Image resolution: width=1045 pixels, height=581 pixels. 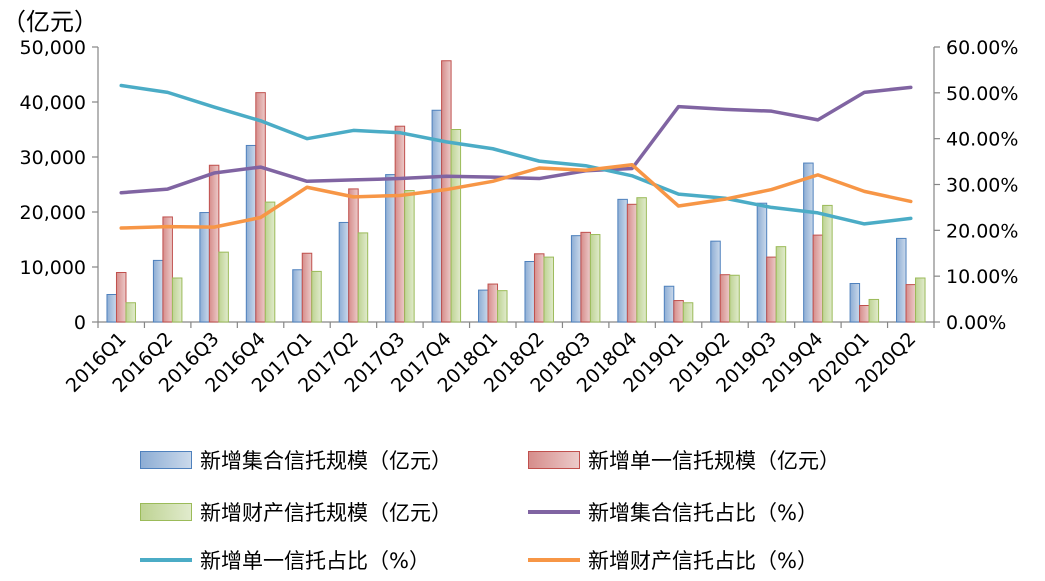 I want to click on left-tick-label: 50,000, so click(x=53, y=48).